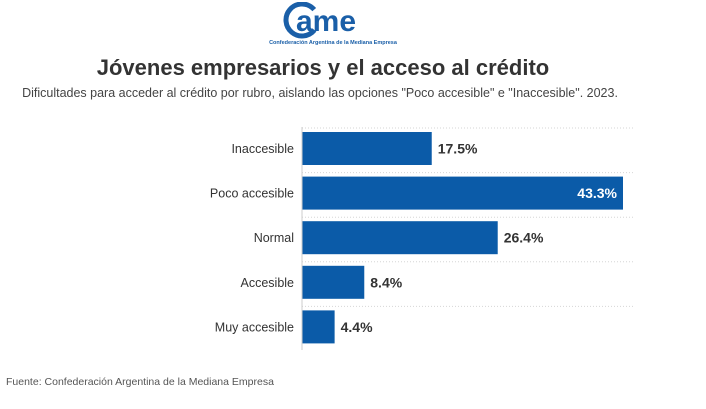 This screenshot has height=409, width=706. What do you see at coordinates (357, 327) in the screenshot?
I see `value-label: 4.4%` at bounding box center [357, 327].